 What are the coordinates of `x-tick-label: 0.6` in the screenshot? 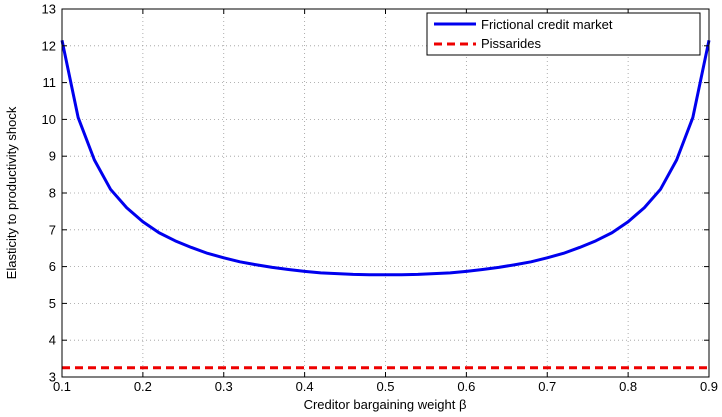 It's located at (466, 386).